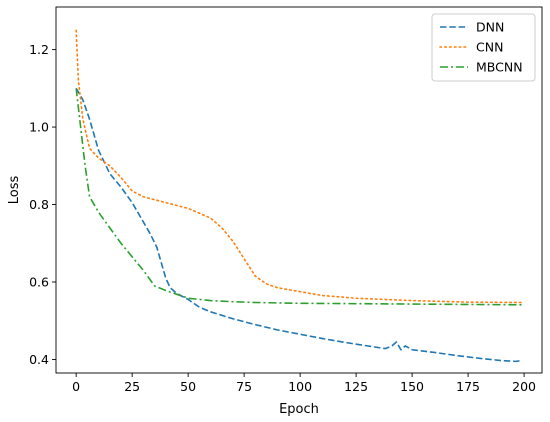 The image size is (550, 422). Describe the element at coordinates (490, 27) in the screenshot. I see `legend-label-dnn: DNN` at that location.